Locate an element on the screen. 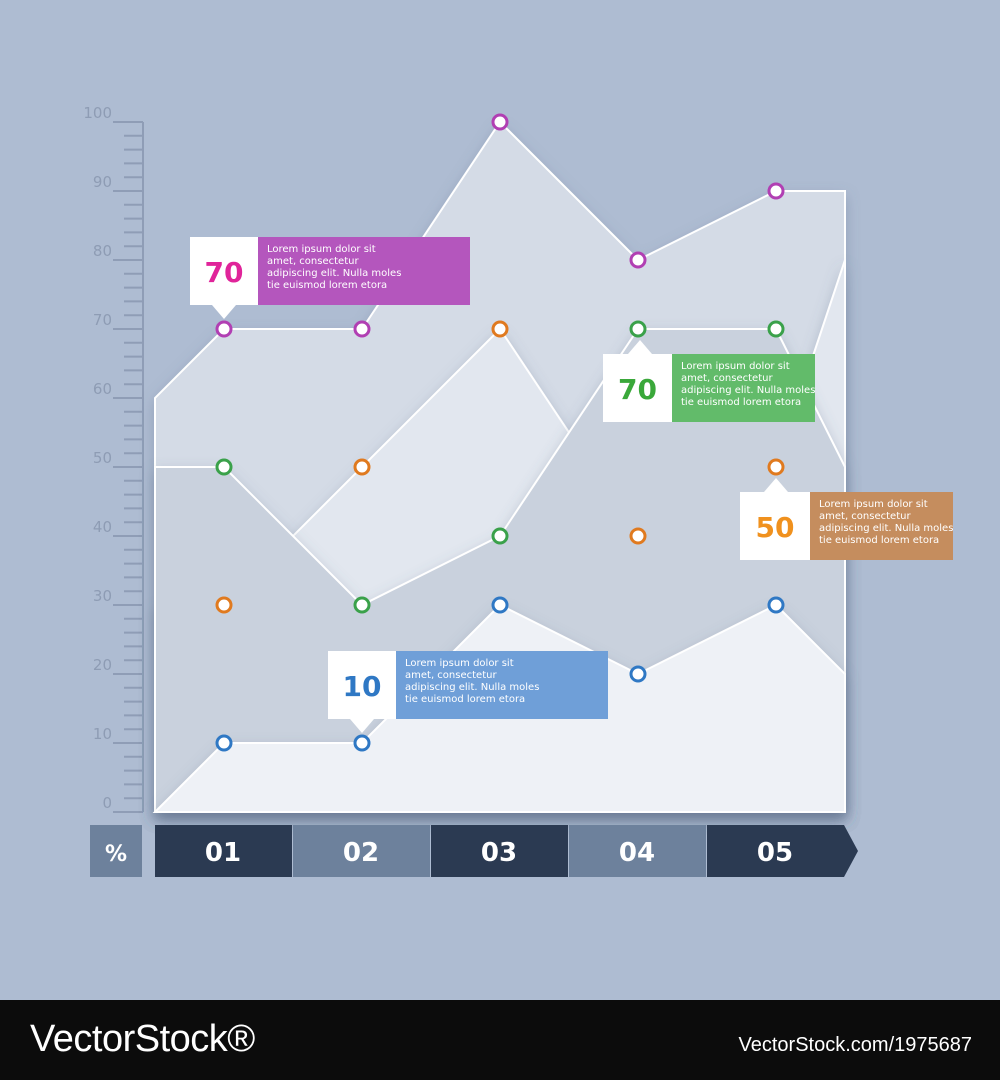  y-axis: 0 10 20 30 40 50 60 70 80 90 100 is located at coordinates (113, 458).